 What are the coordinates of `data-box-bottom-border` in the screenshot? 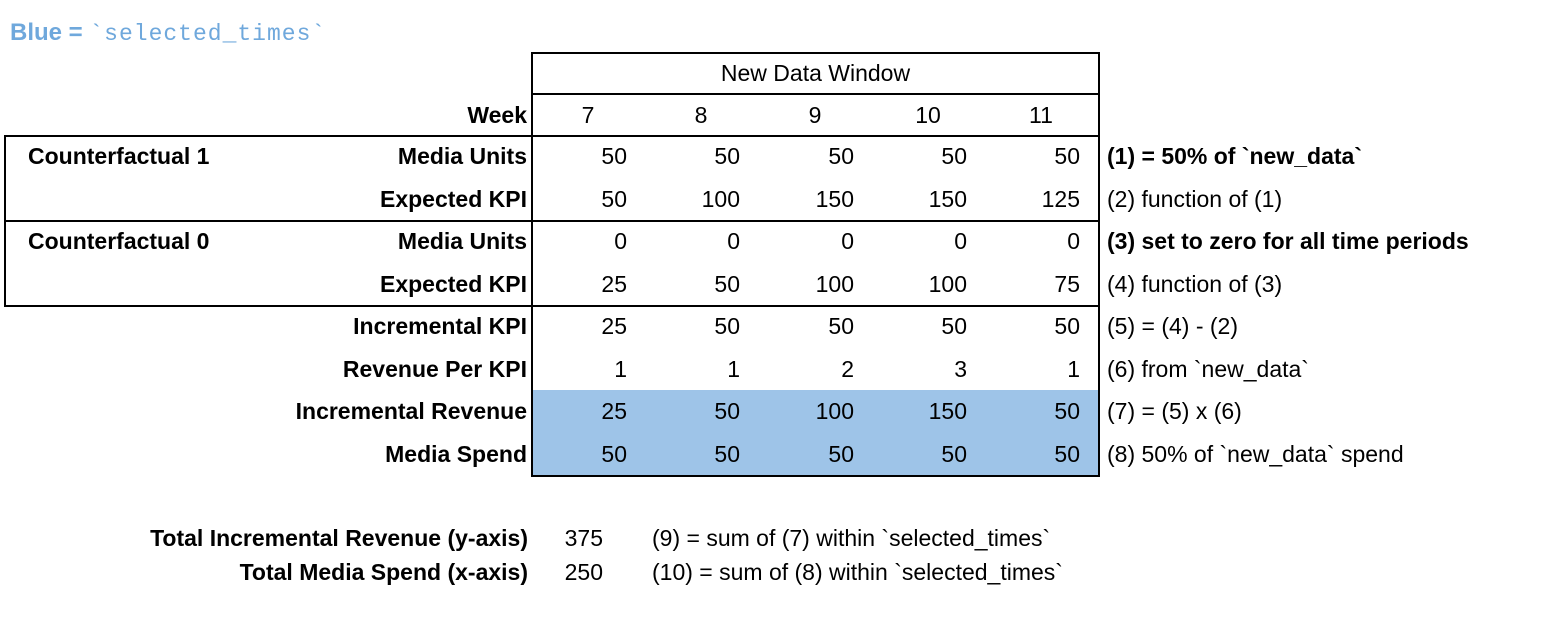 It's located at (815, 476).